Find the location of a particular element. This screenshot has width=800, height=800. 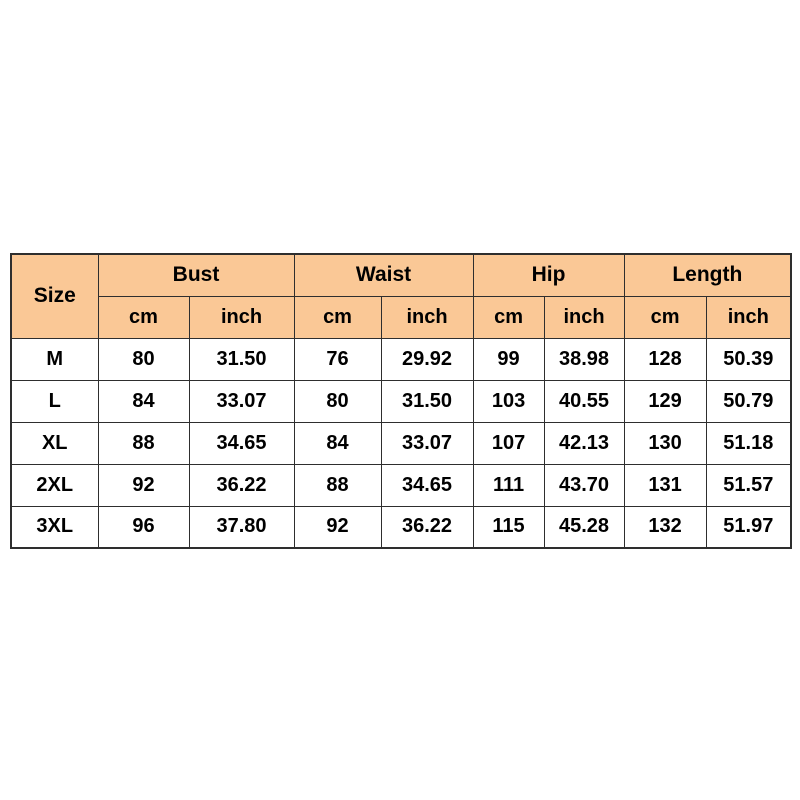

data-cell: 129 is located at coordinates (665, 401).